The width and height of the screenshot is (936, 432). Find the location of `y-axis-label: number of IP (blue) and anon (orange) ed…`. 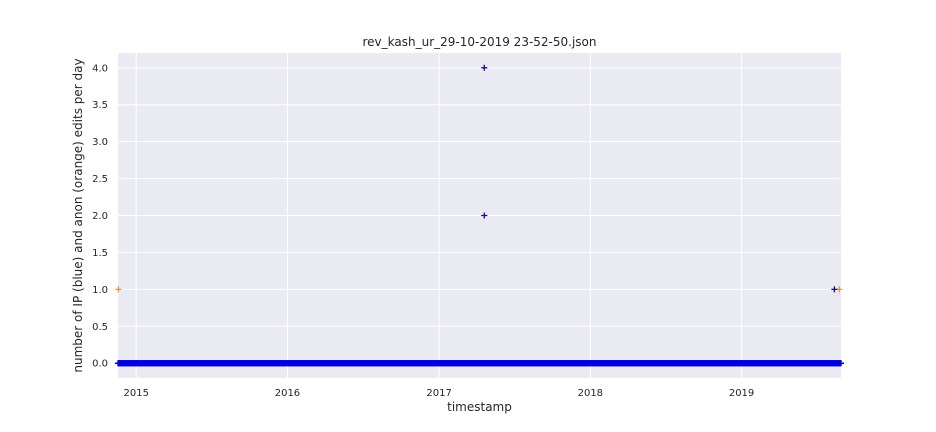

y-axis-label: number of IP (blue) and anon (orange) ed… is located at coordinates (78, 215).